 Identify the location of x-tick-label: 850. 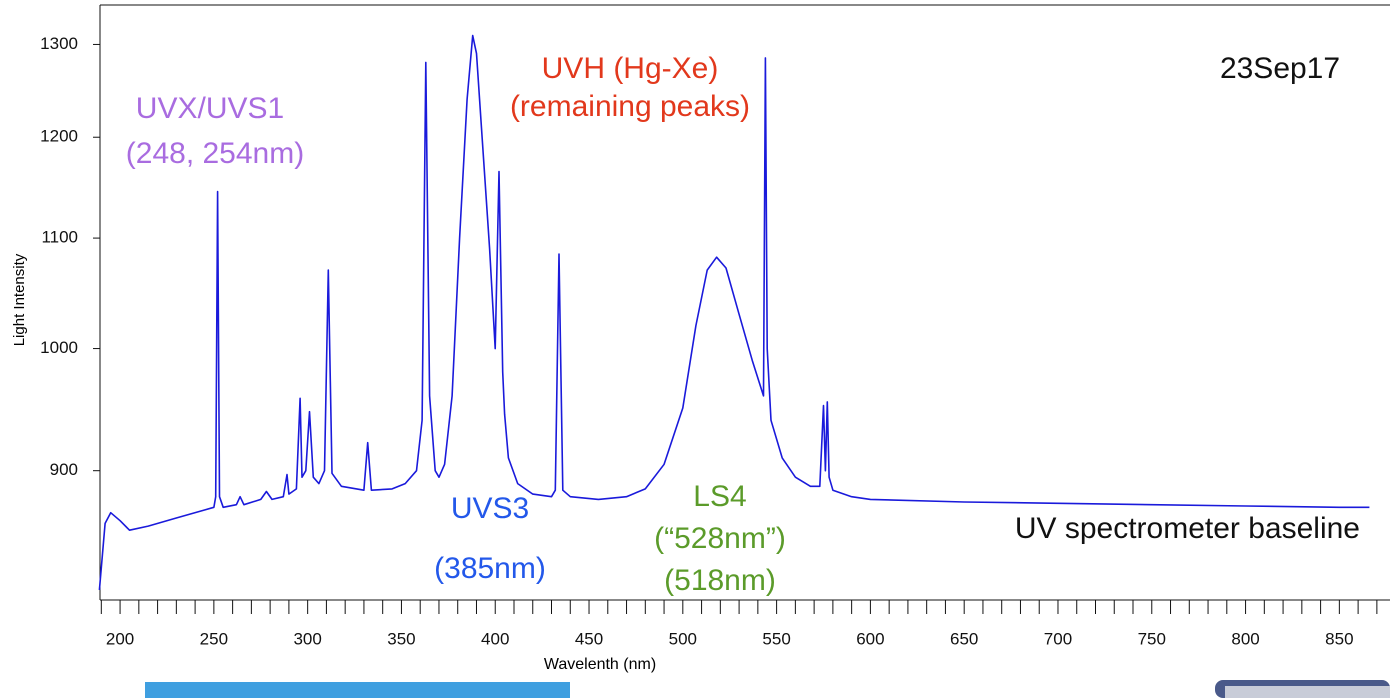
(1339, 638).